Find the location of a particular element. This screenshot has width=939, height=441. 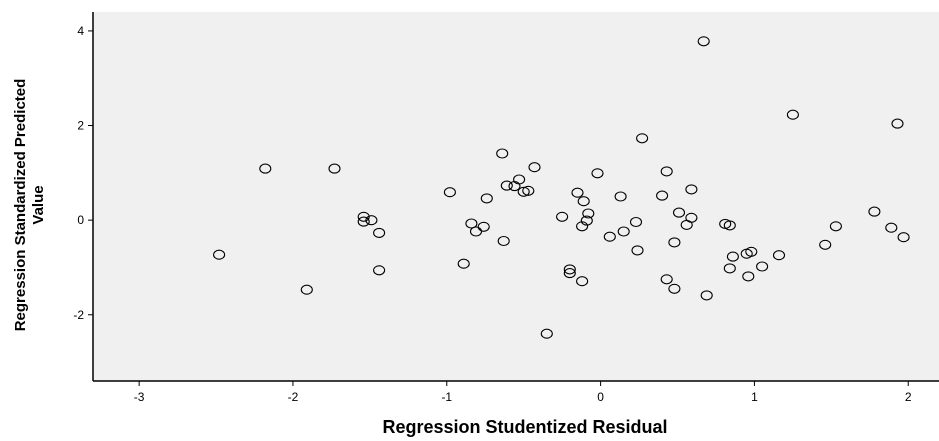

y-axis-title-line1: Regression Standardized Predicted is located at coordinates (20, 205).